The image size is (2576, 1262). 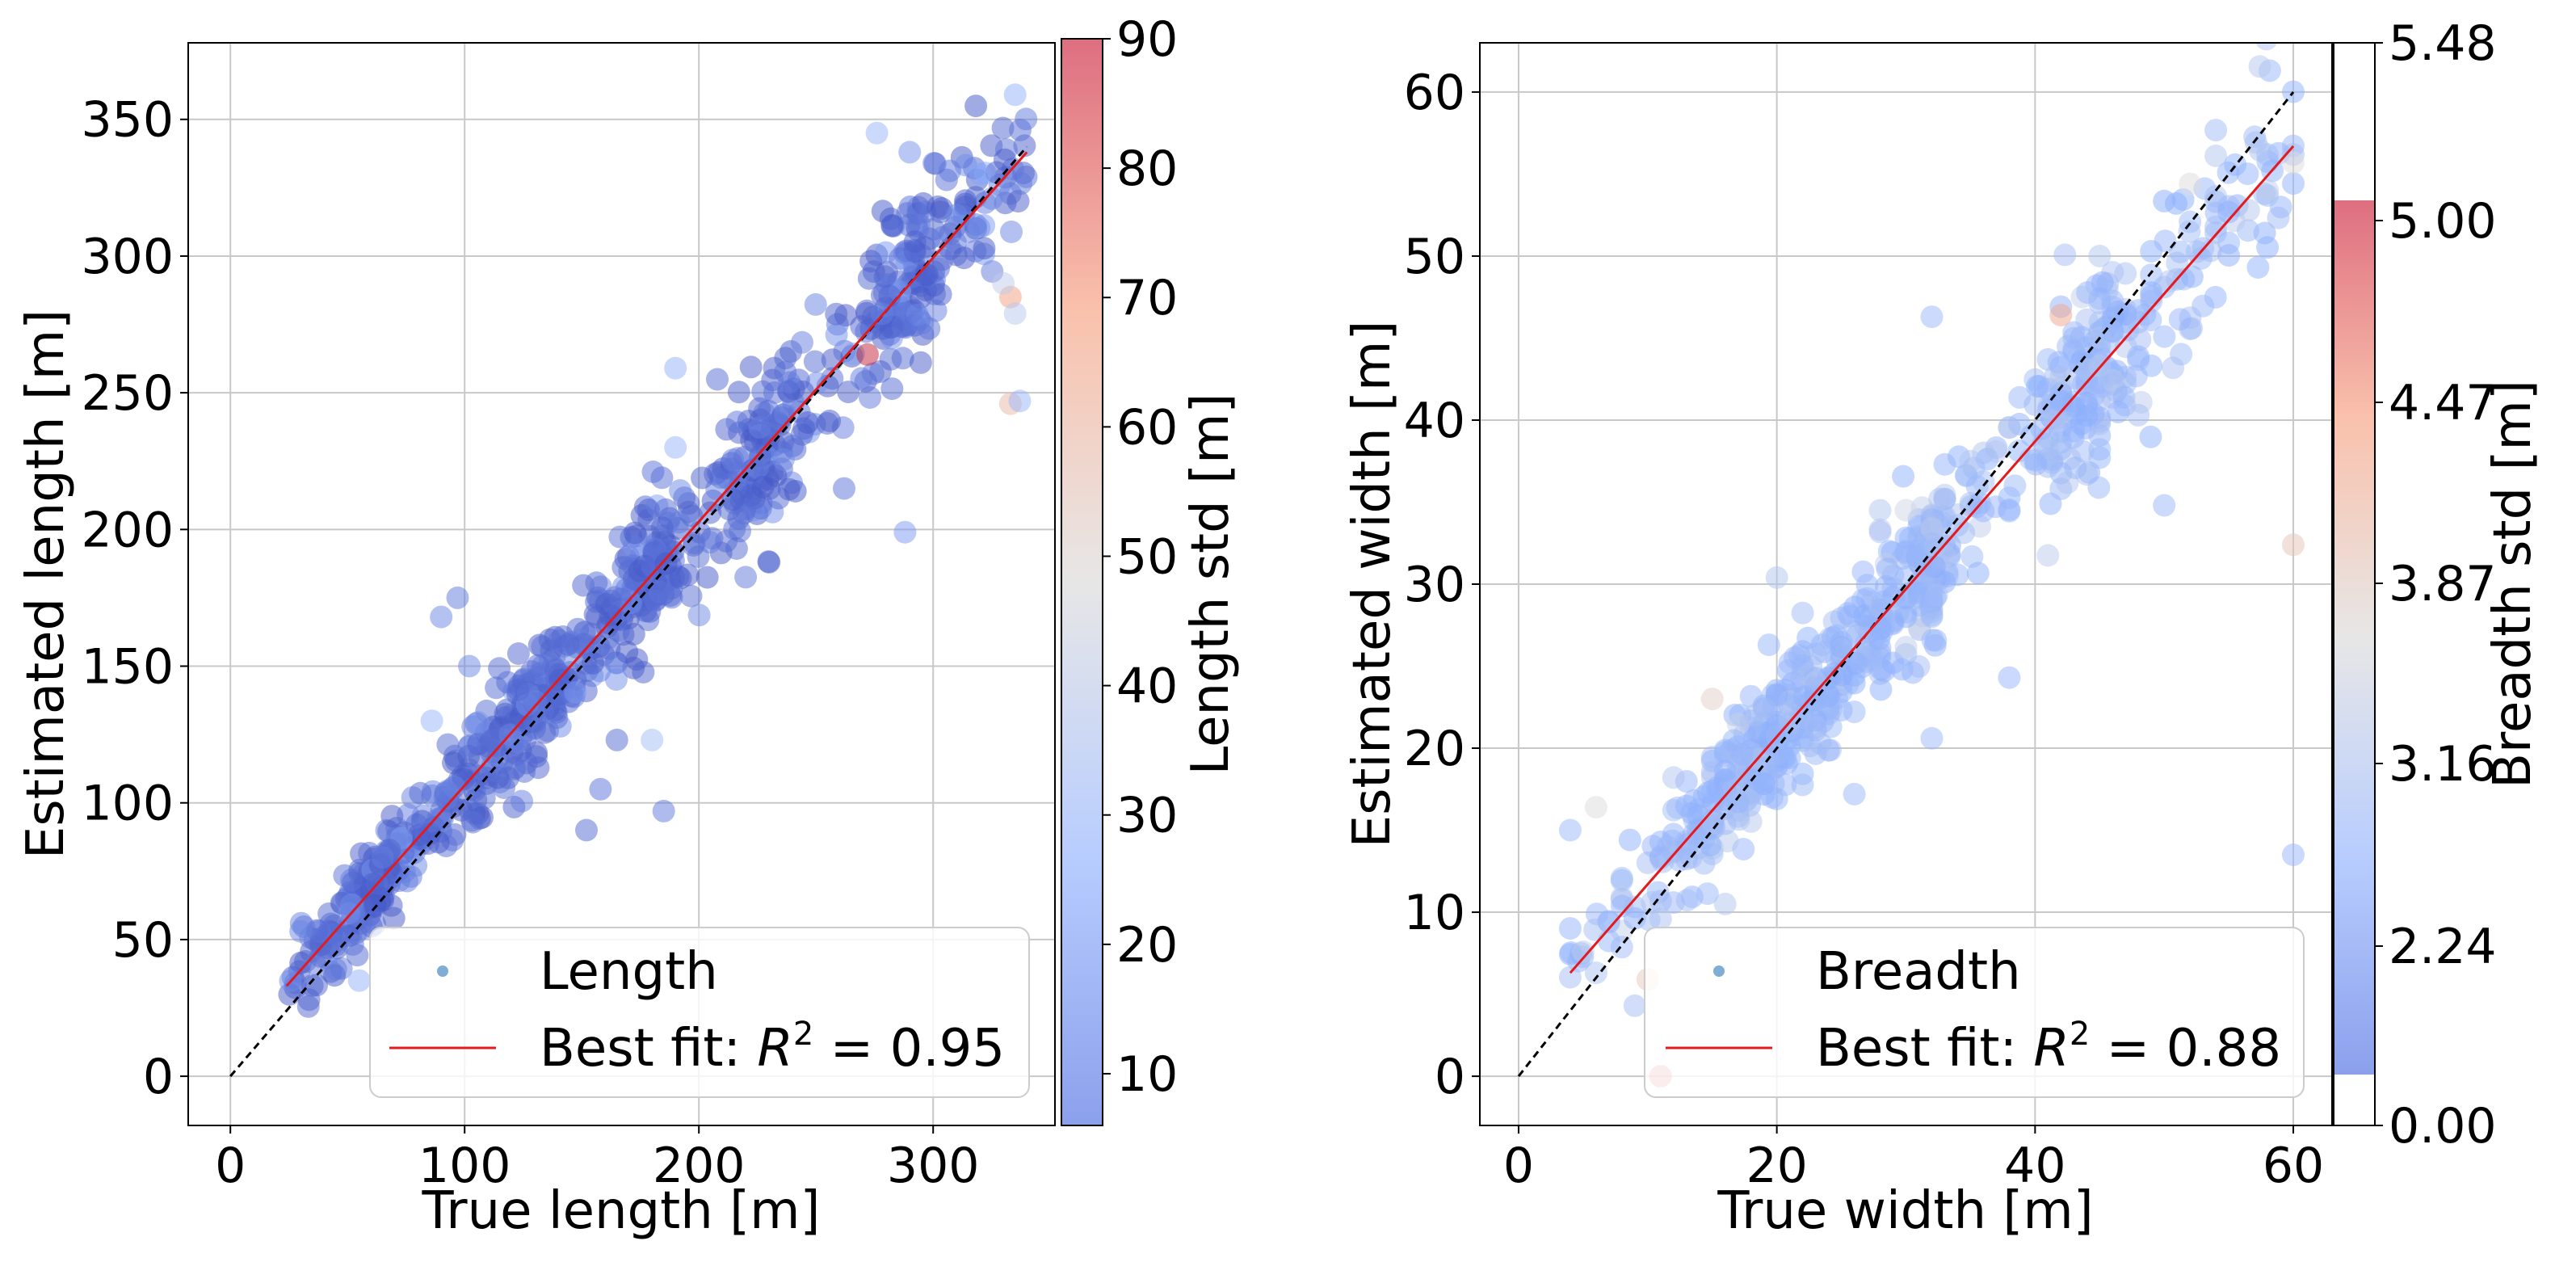 I want to click on breadth-ytick-label-2: 20, so click(x=1435, y=749).